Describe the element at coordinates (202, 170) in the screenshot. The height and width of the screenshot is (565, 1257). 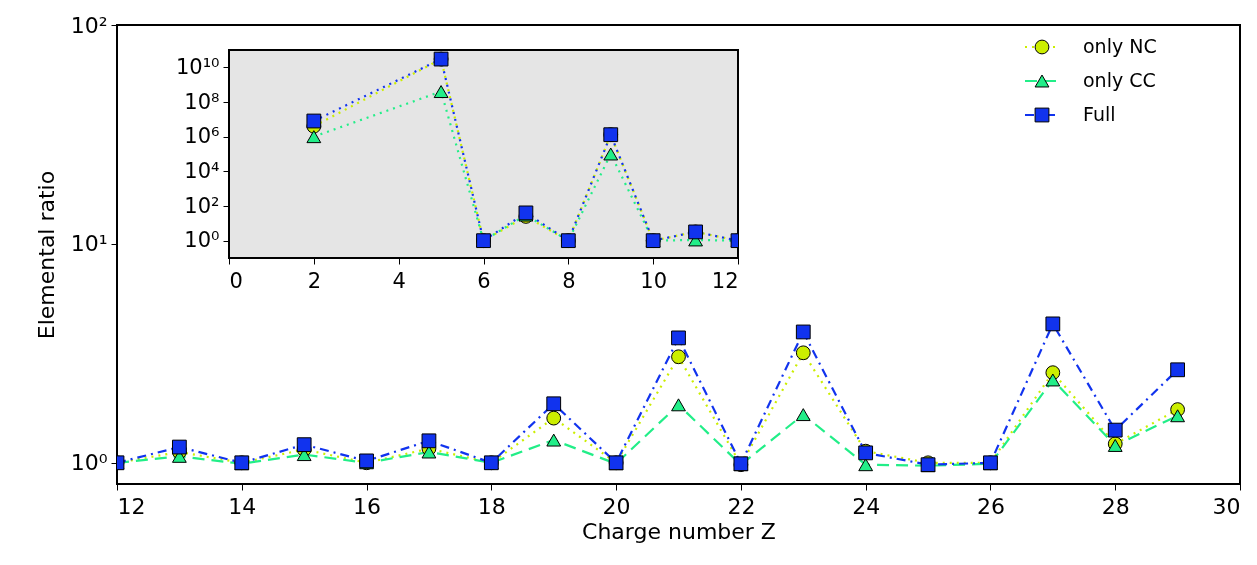
I see `y-tick-label: 10⁴` at that location.